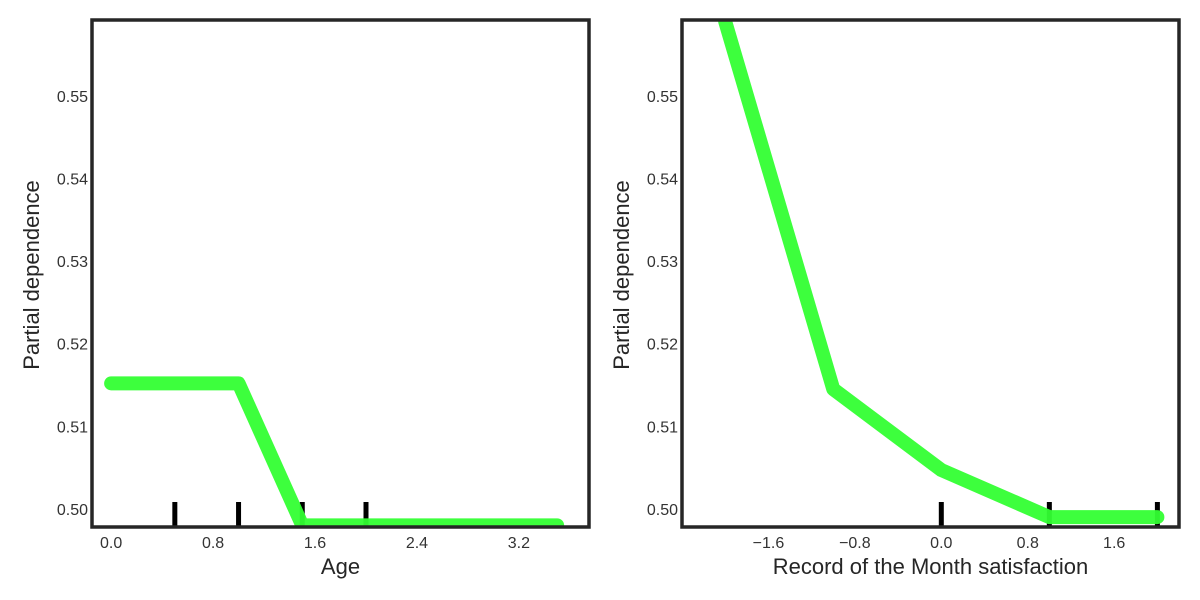 Image resolution: width=1200 pixels, height=600 pixels. I want to click on x-tick-label: −1.6, so click(769, 543).